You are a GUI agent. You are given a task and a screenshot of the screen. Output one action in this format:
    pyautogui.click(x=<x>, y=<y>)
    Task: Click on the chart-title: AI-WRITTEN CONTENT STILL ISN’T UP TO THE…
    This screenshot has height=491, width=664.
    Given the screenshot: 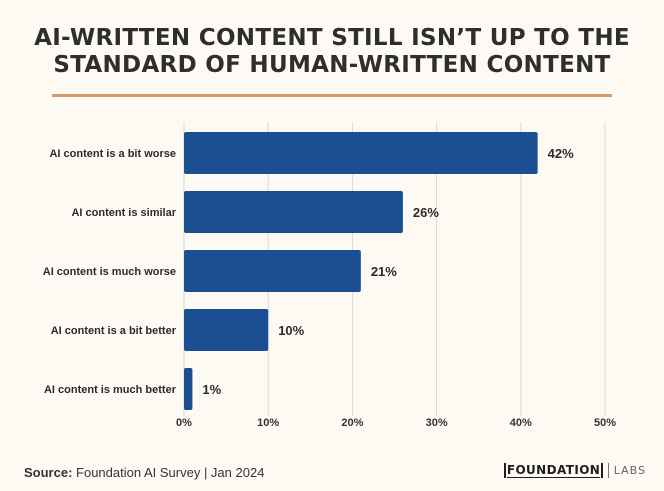 What is the action you would take?
    pyautogui.click(x=332, y=51)
    